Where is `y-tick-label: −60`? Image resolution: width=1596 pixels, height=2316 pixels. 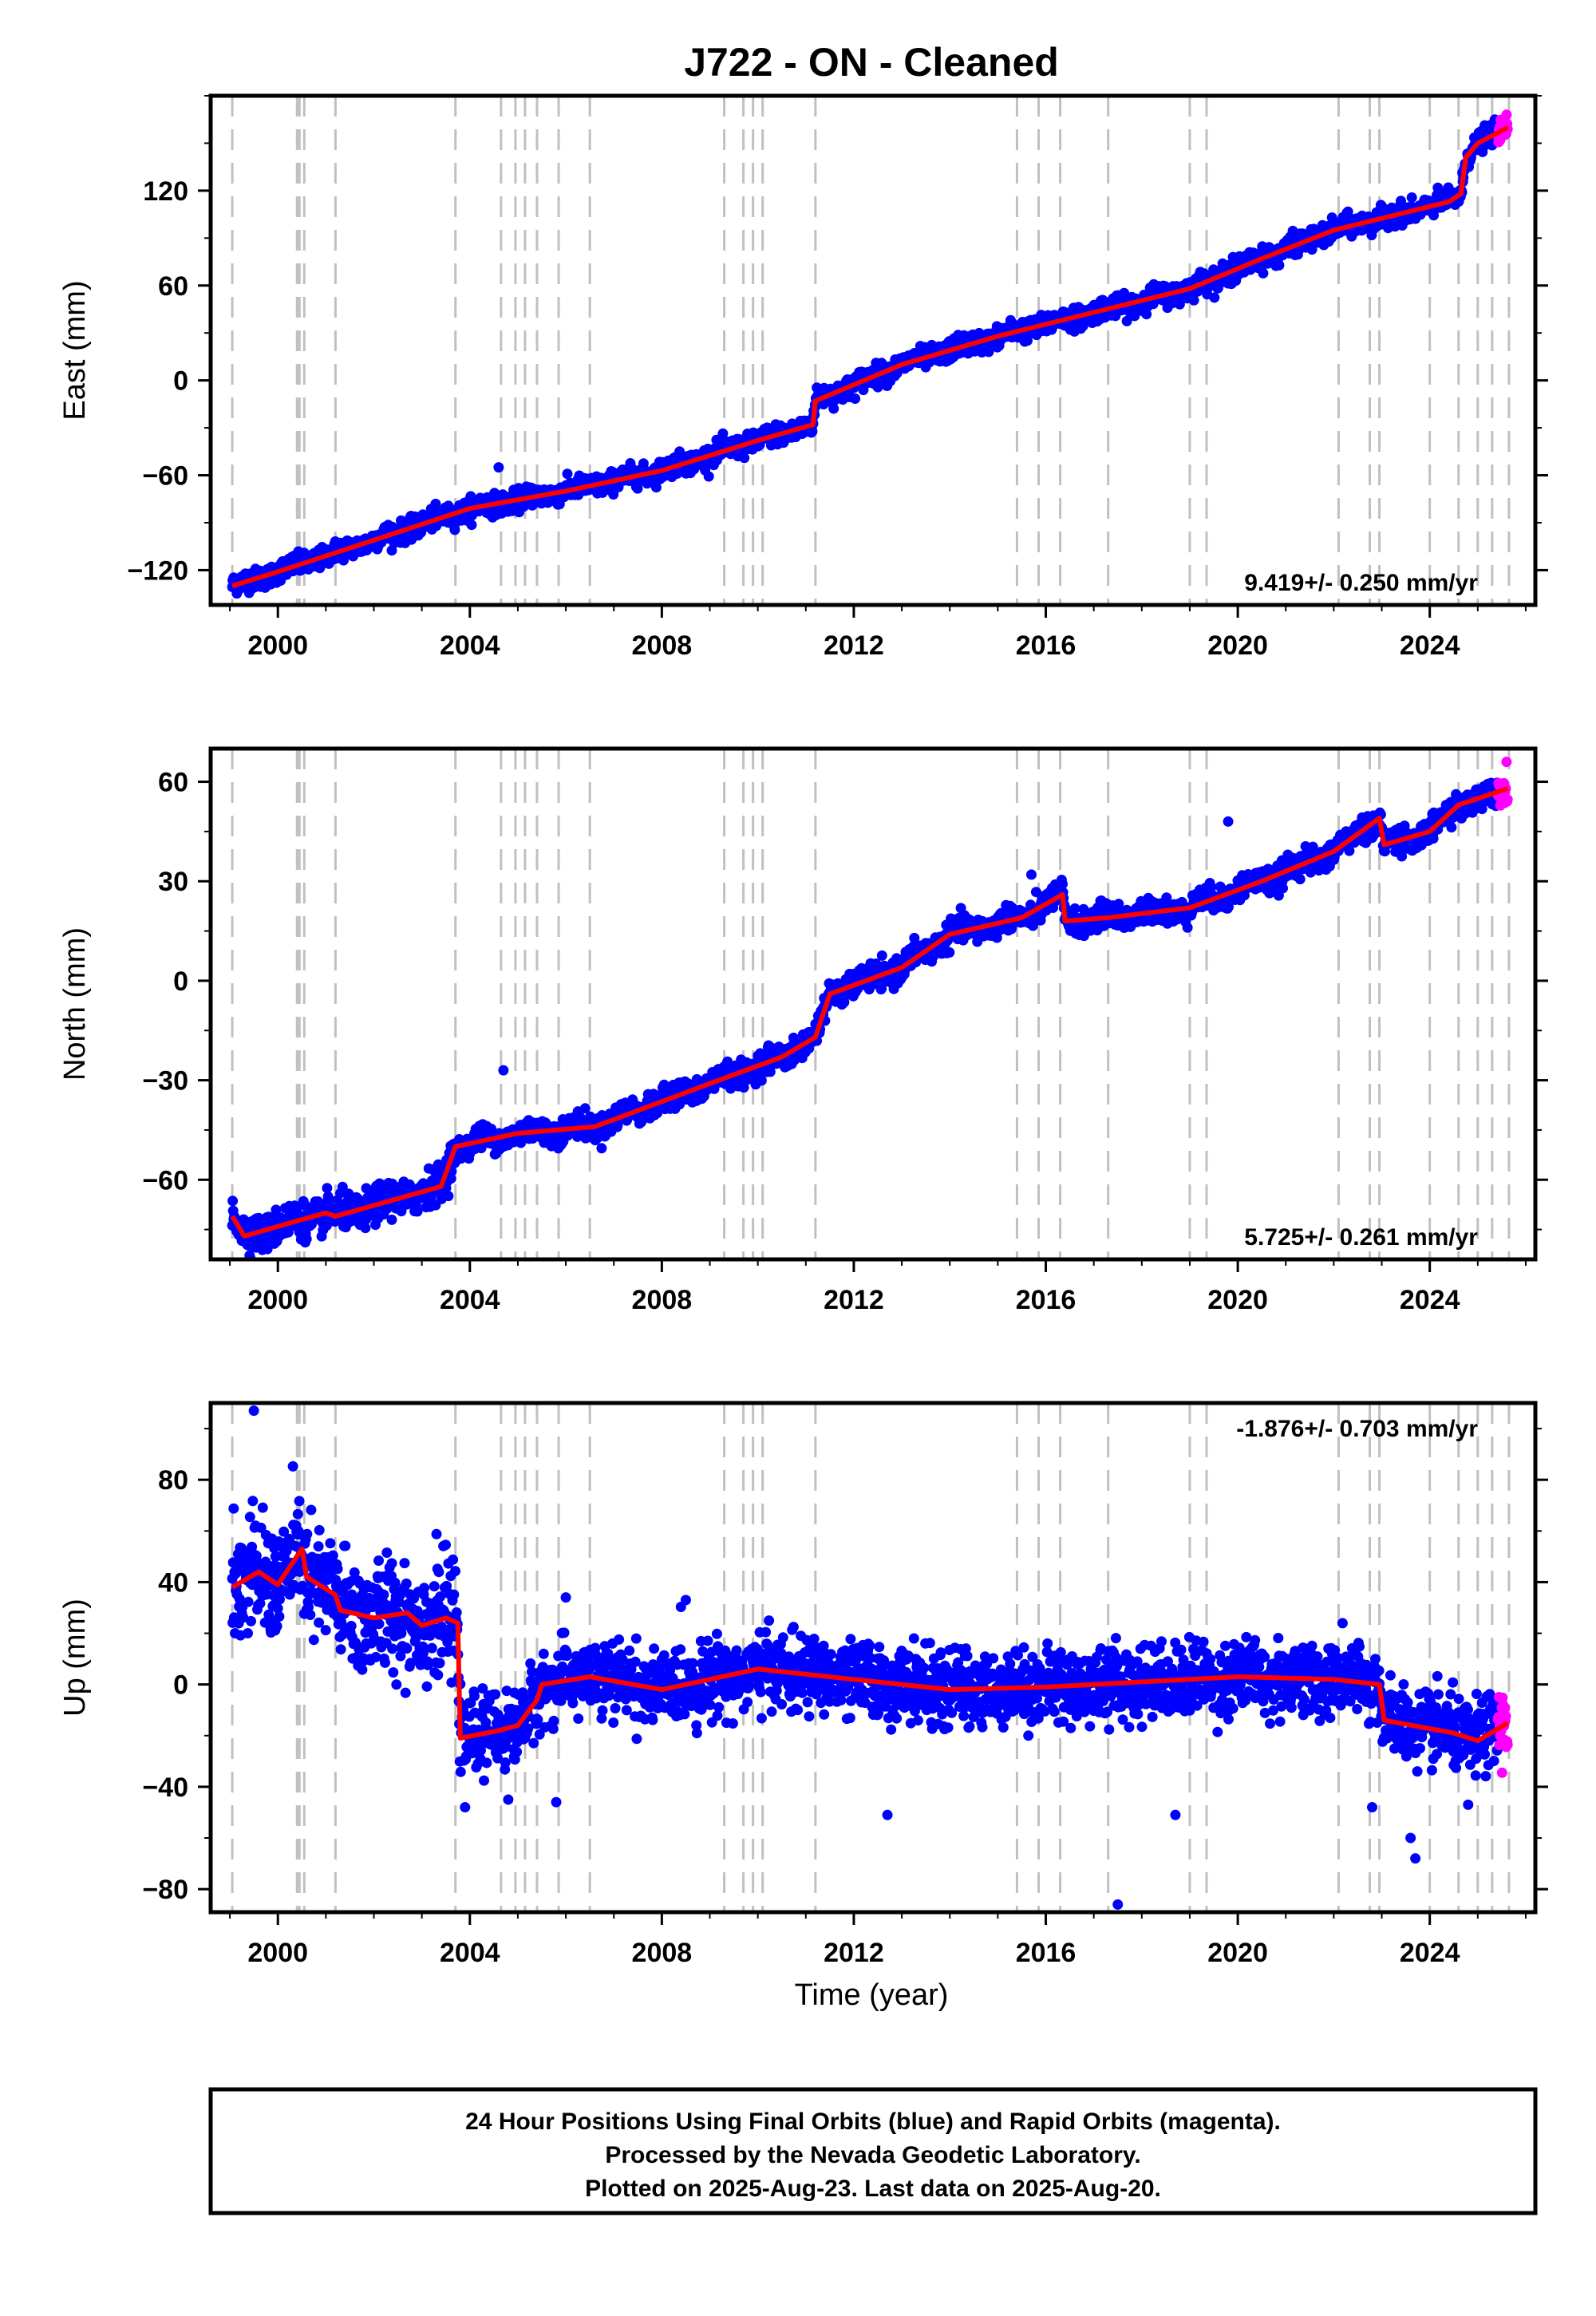 y-tick-label: −60 is located at coordinates (165, 476).